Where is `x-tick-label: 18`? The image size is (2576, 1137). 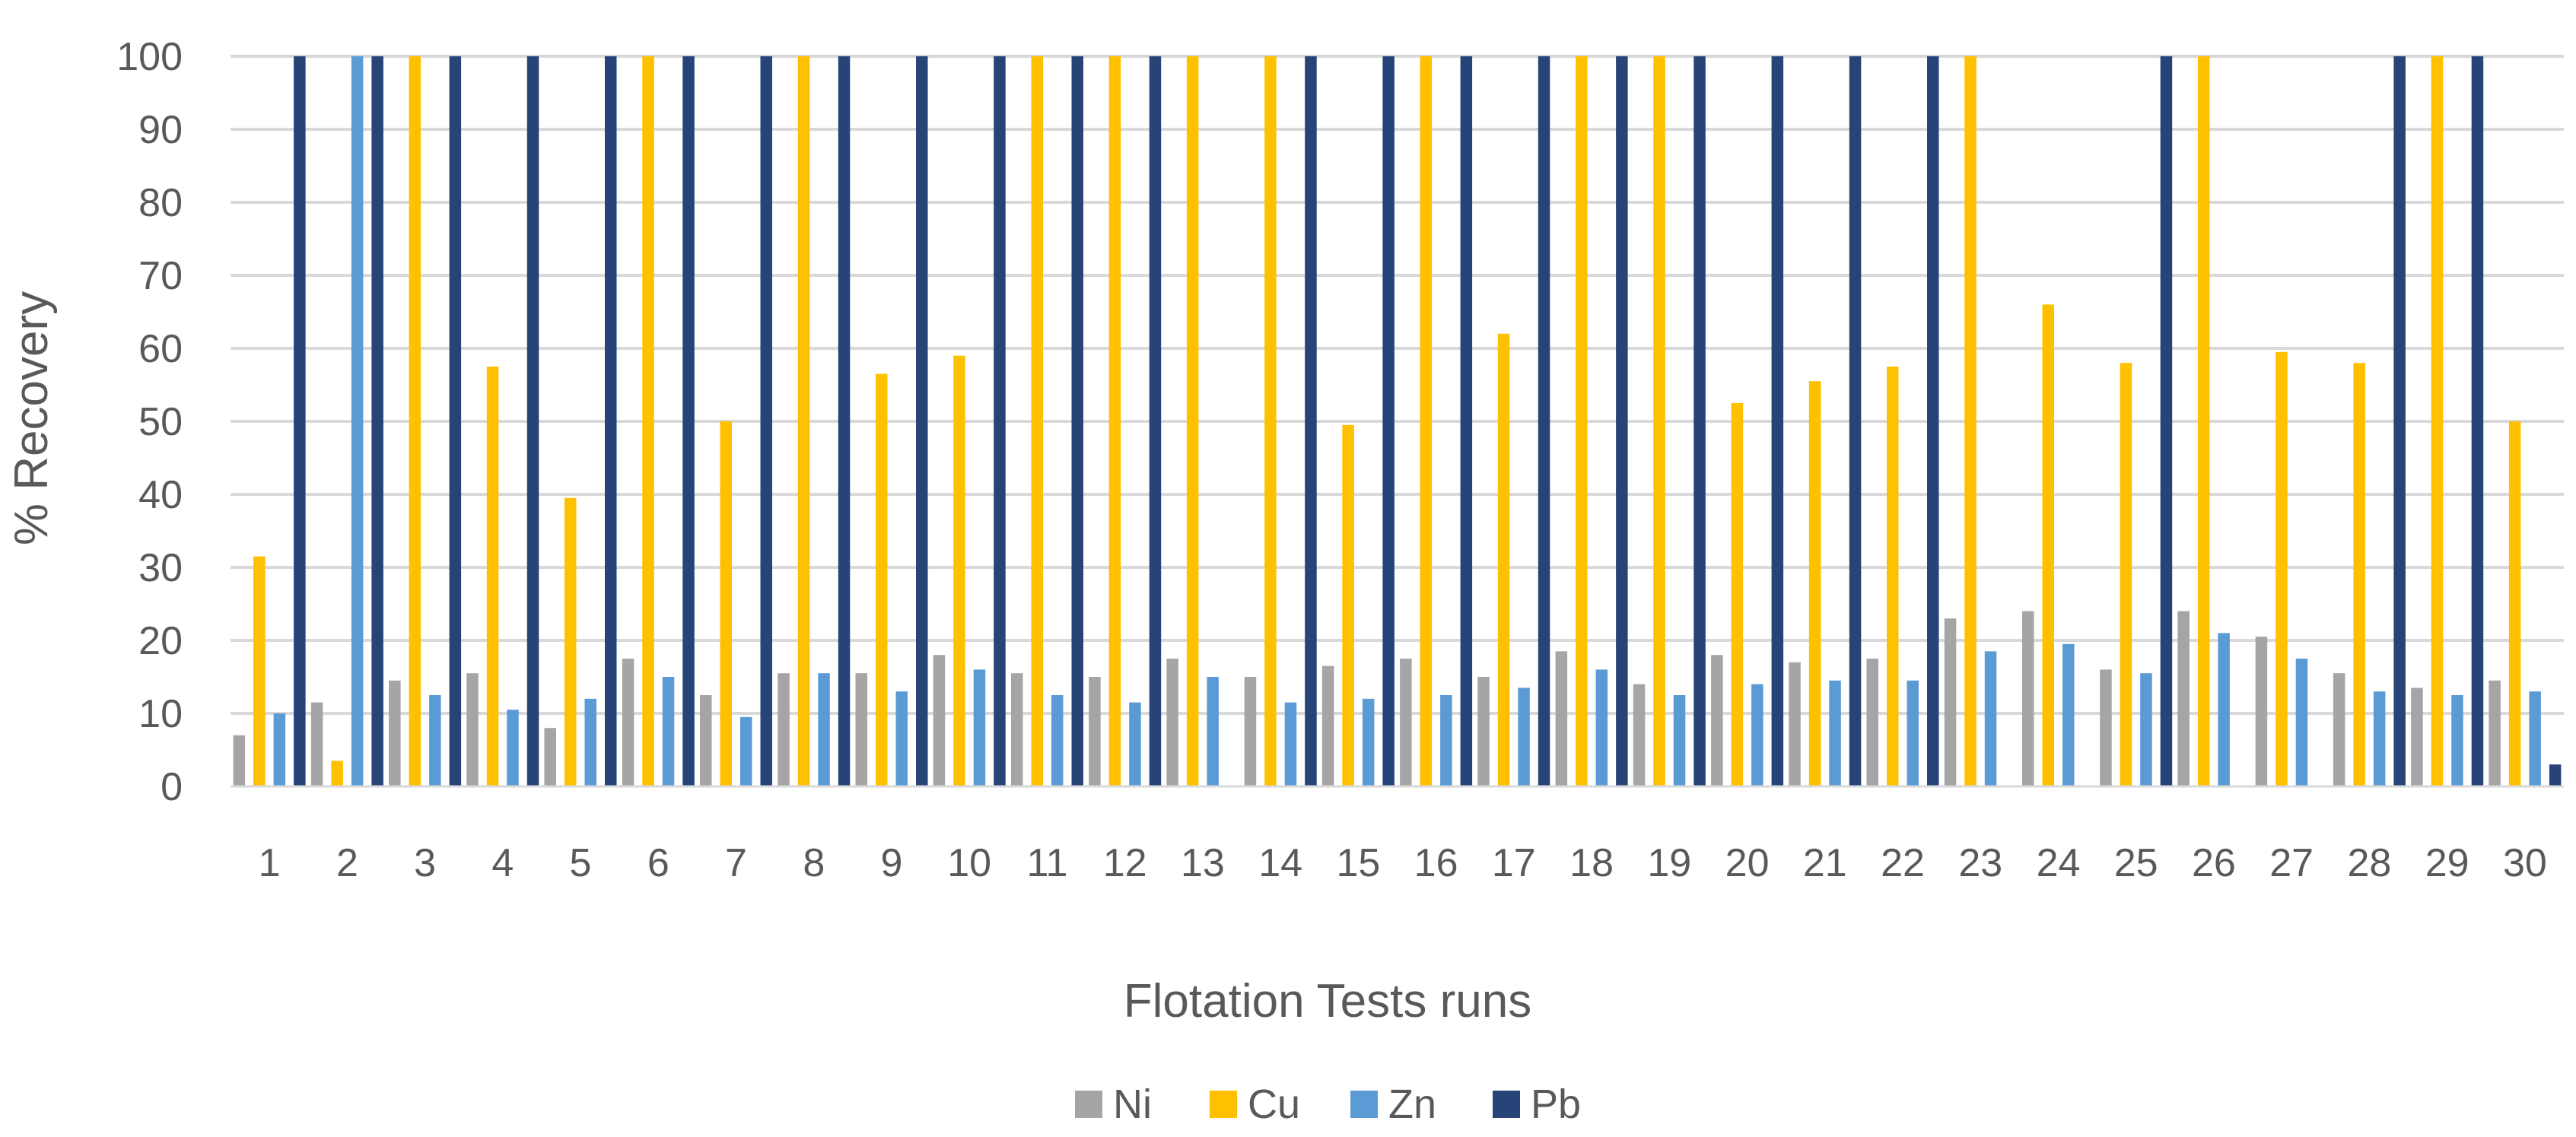 x-tick-label: 18 is located at coordinates (1591, 863).